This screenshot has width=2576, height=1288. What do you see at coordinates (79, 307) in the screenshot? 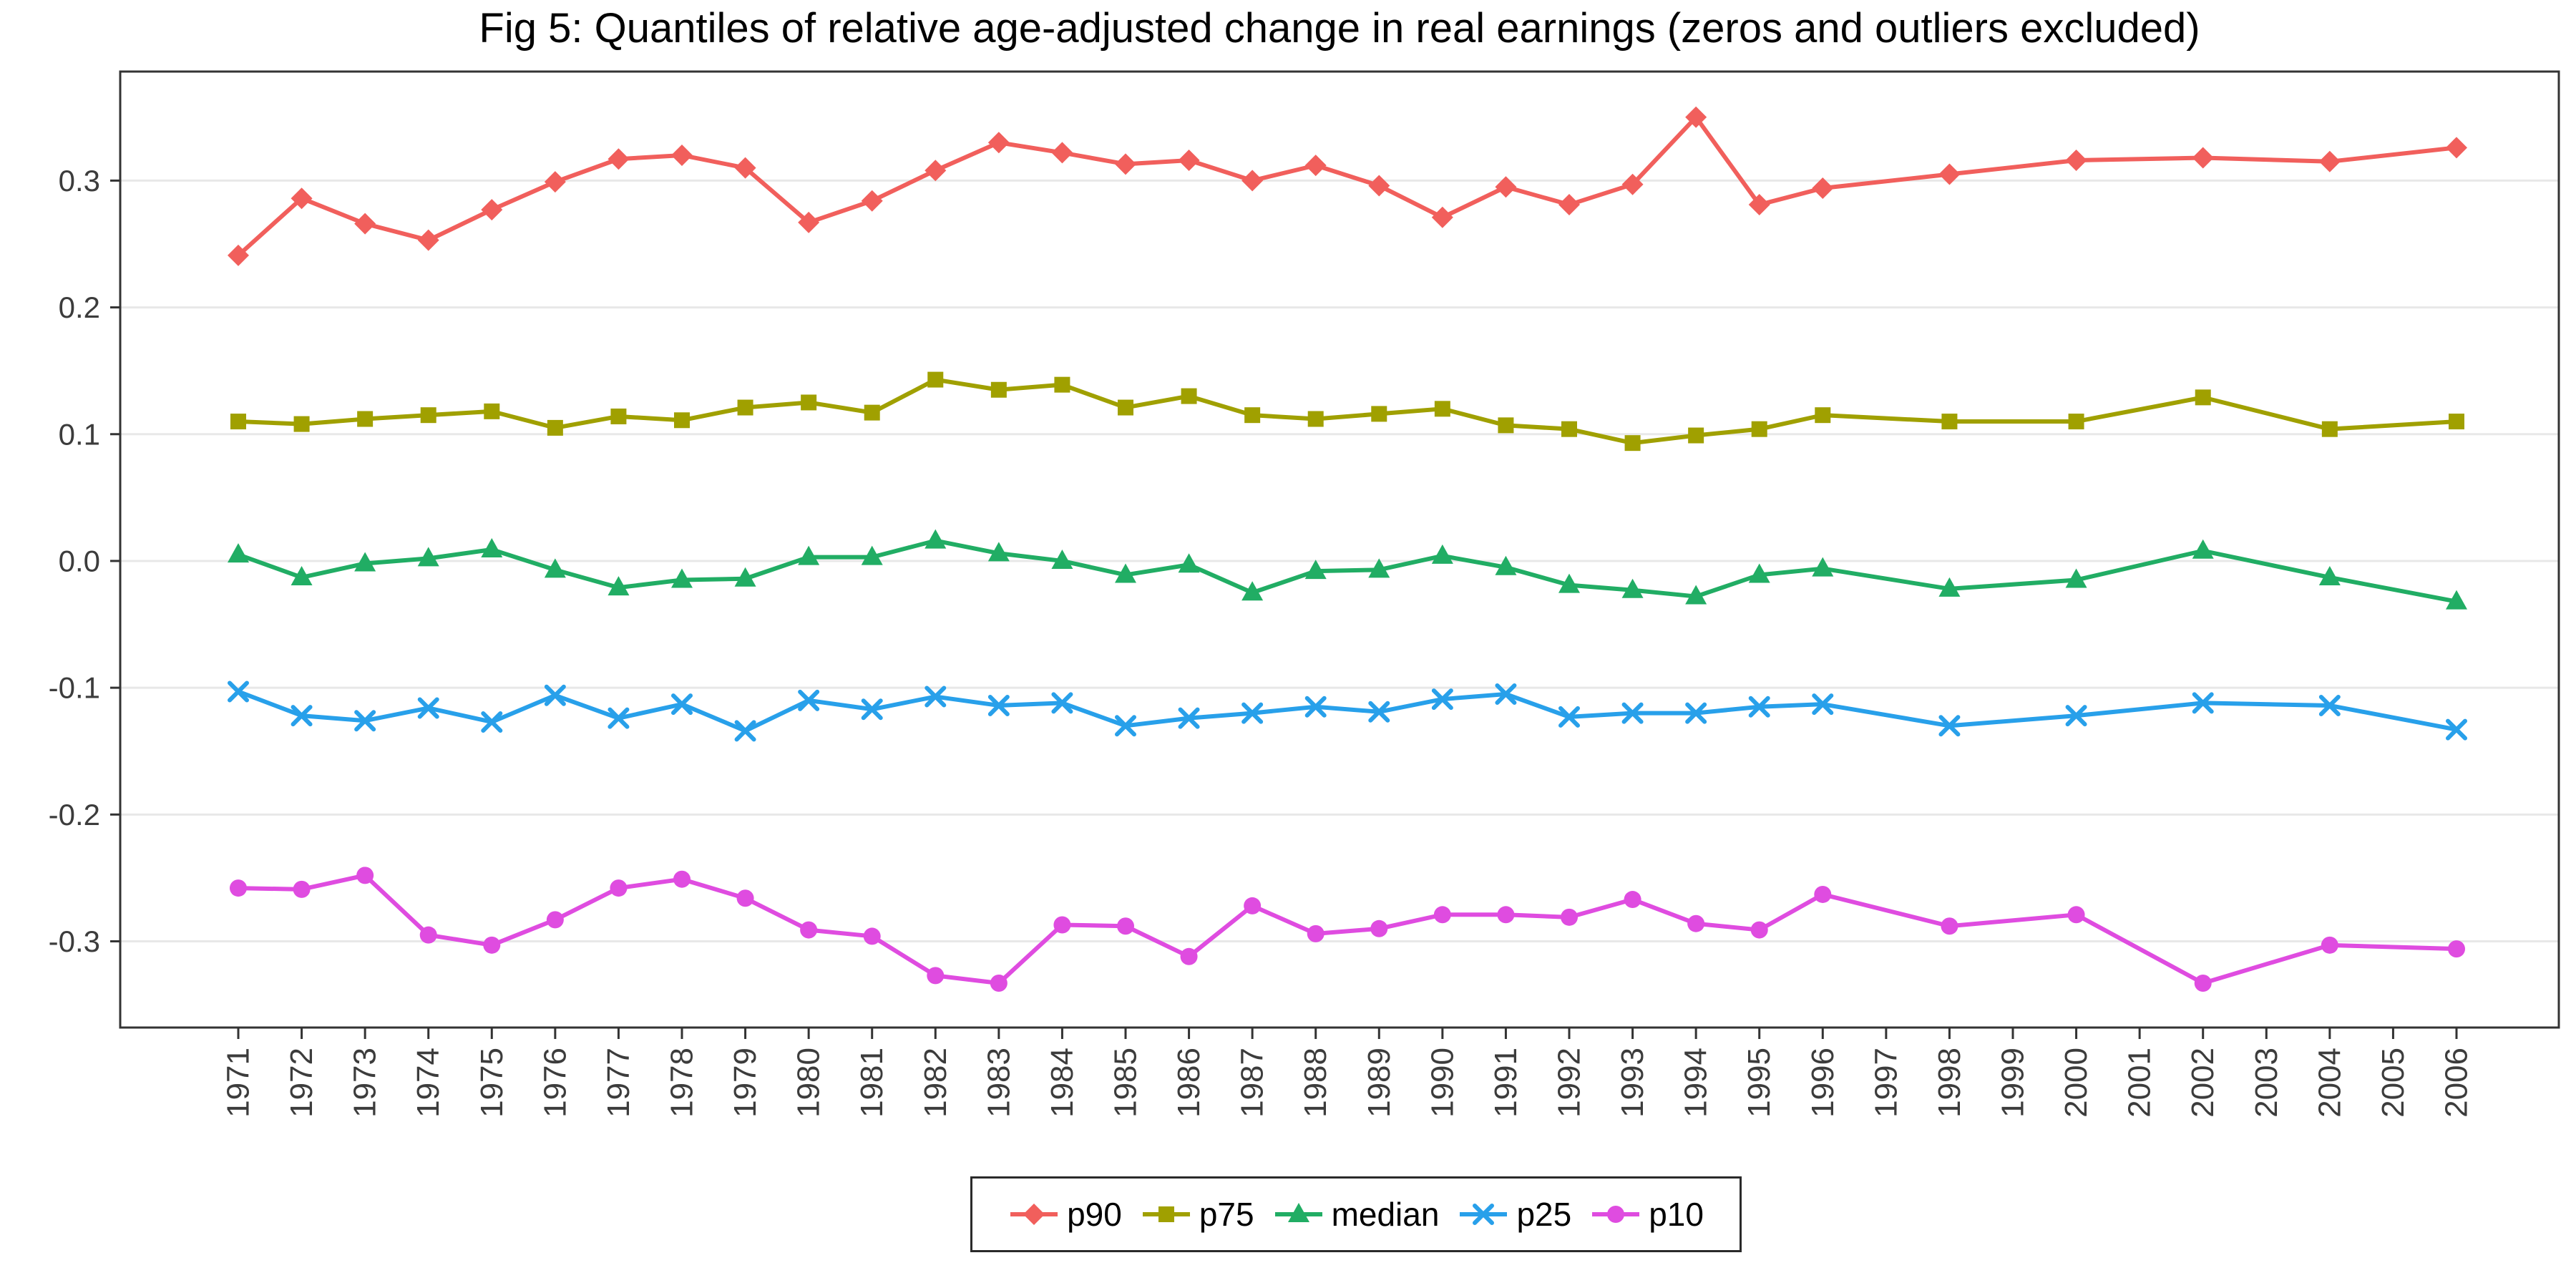
I see `y-tick-label: 0.2` at bounding box center [79, 307].